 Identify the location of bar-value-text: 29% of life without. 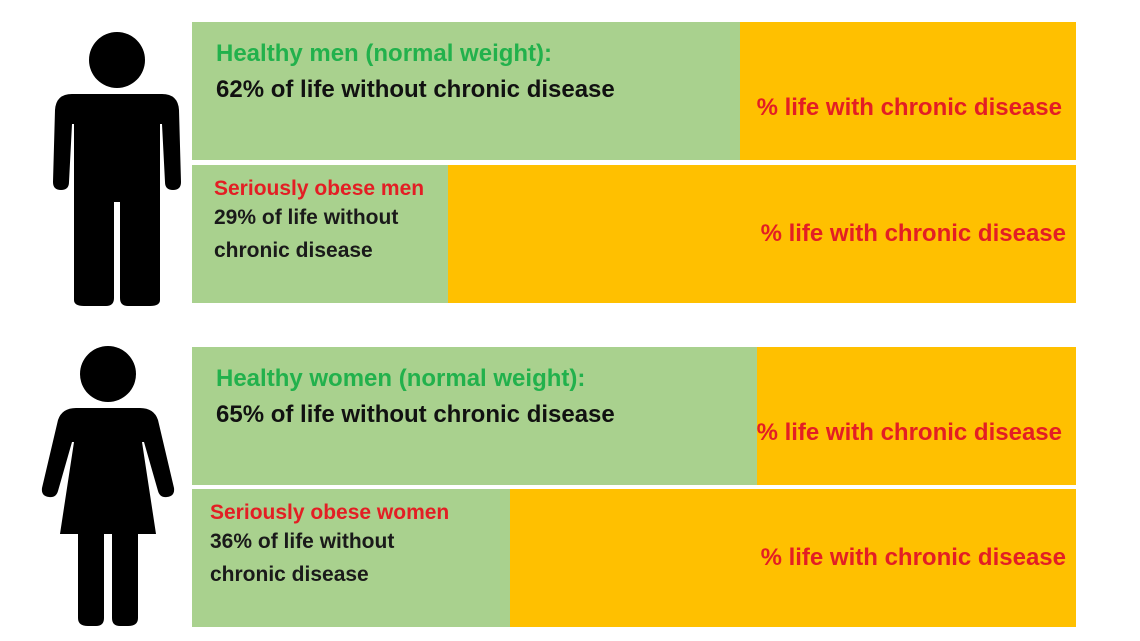
(306, 217).